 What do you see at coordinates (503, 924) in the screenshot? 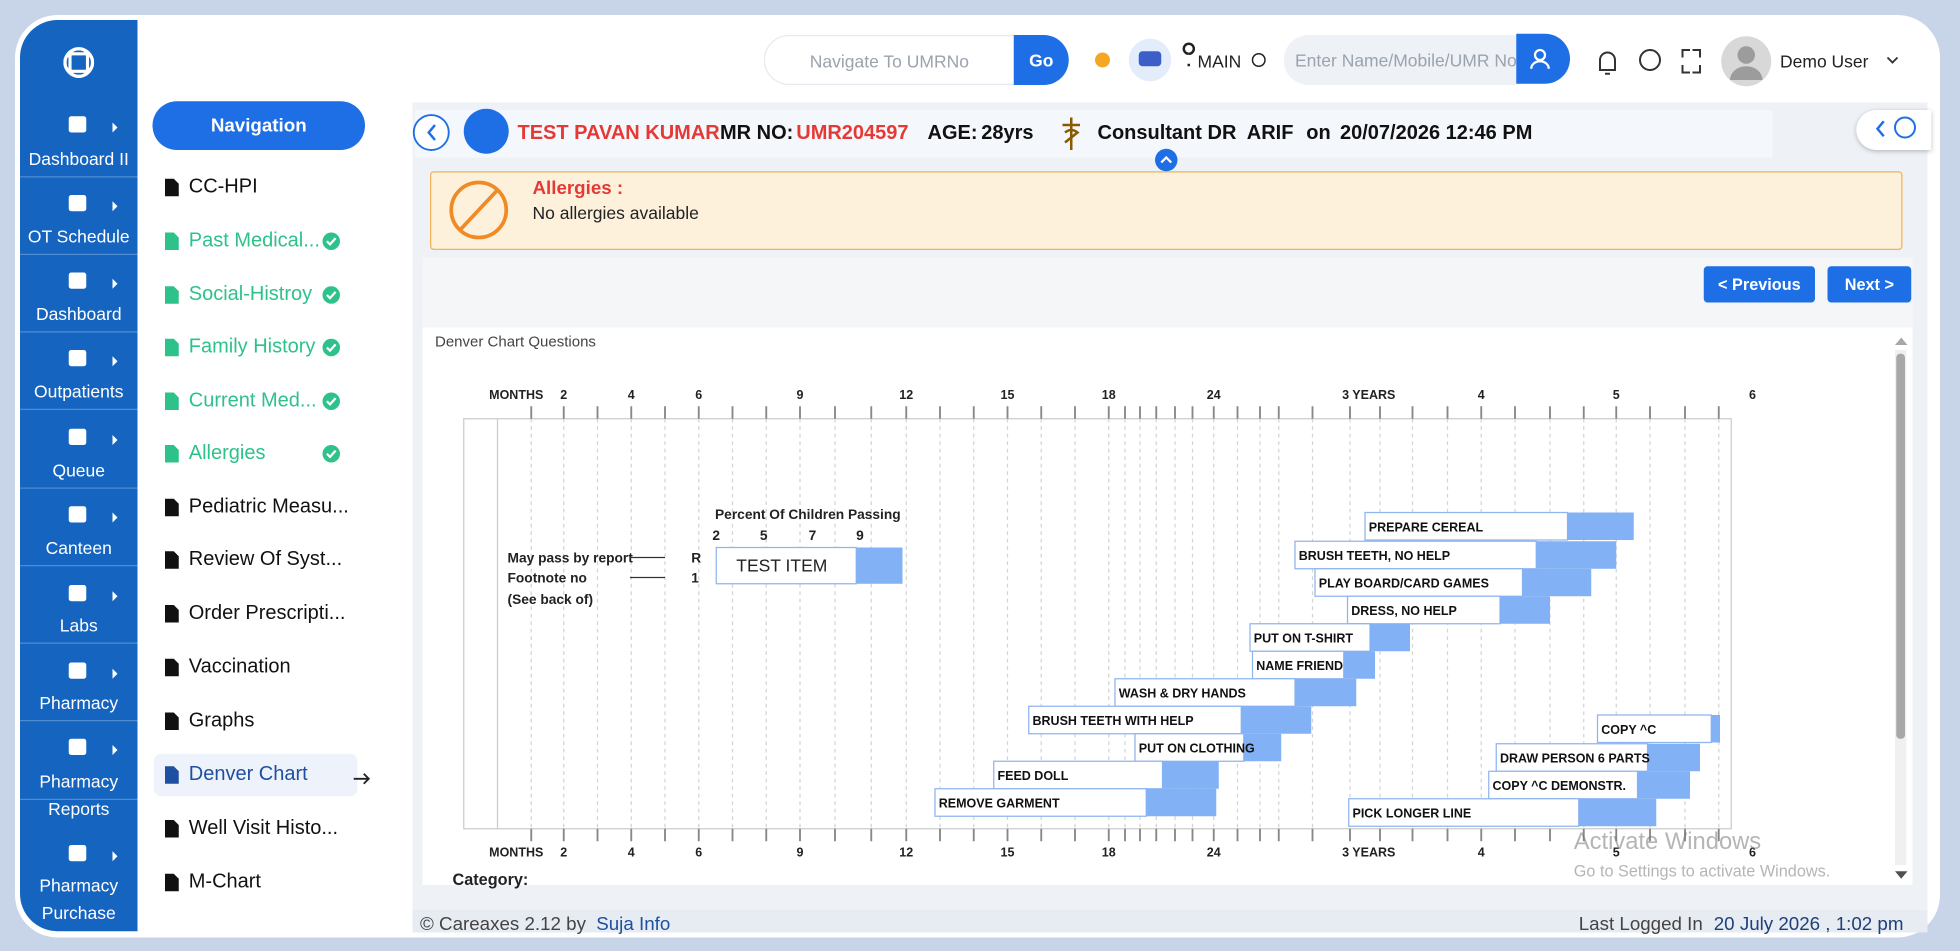
I see `footer-copyright: © Careaxes 2.12 by` at bounding box center [503, 924].